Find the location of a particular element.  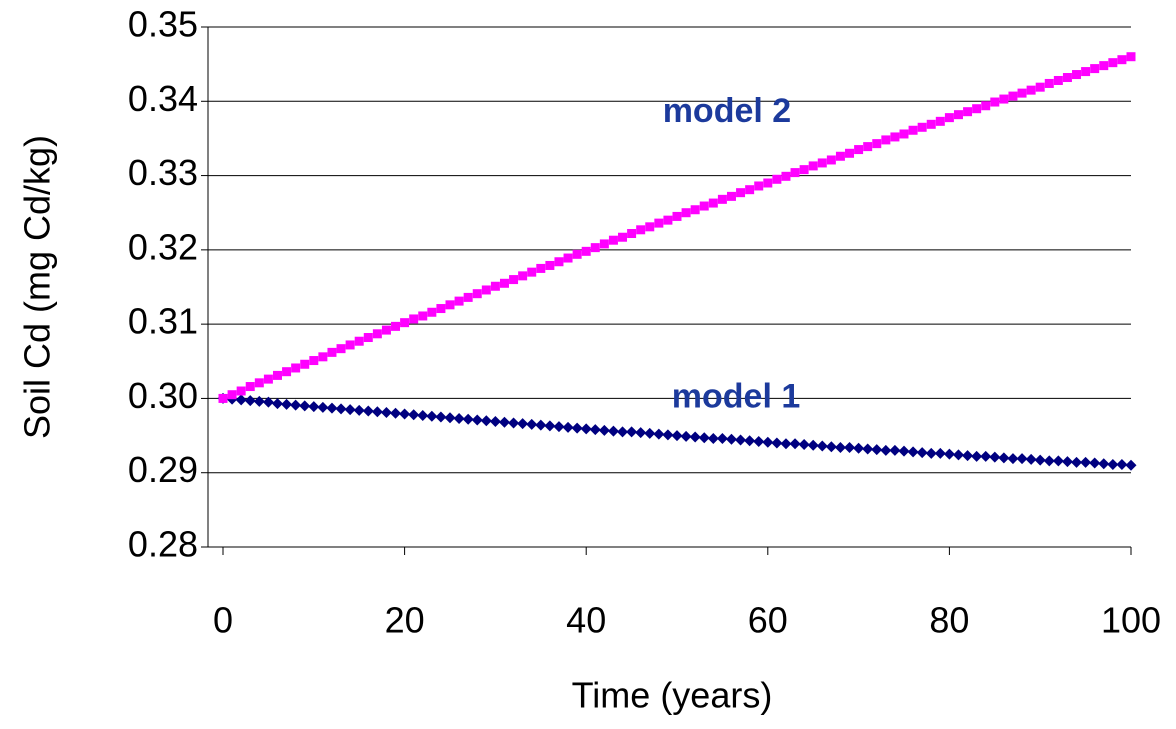

x-tick-label: 60 is located at coordinates (768, 620).